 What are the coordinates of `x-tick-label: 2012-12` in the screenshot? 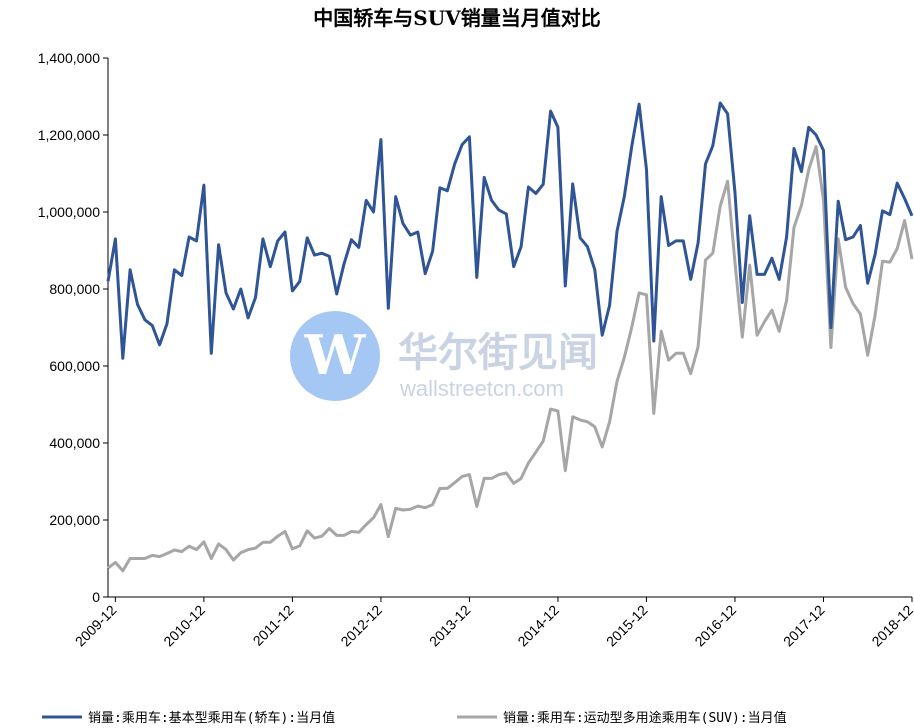 It's located at (361, 626).